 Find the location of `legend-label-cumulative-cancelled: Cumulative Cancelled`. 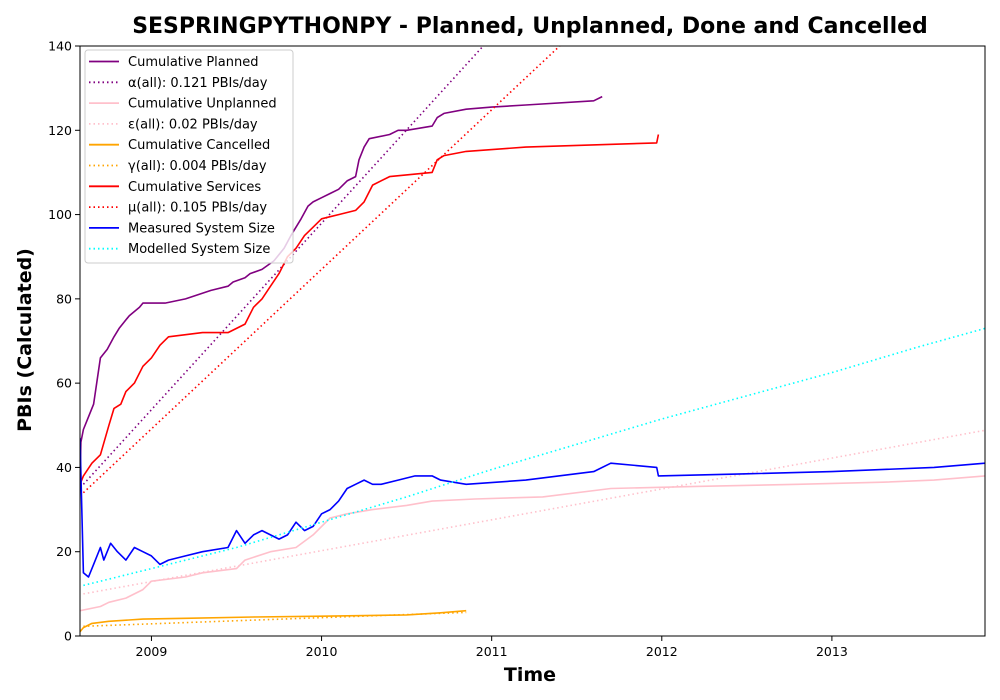

legend-label-cumulative-cancelled: Cumulative Cancelled is located at coordinates (199, 145).